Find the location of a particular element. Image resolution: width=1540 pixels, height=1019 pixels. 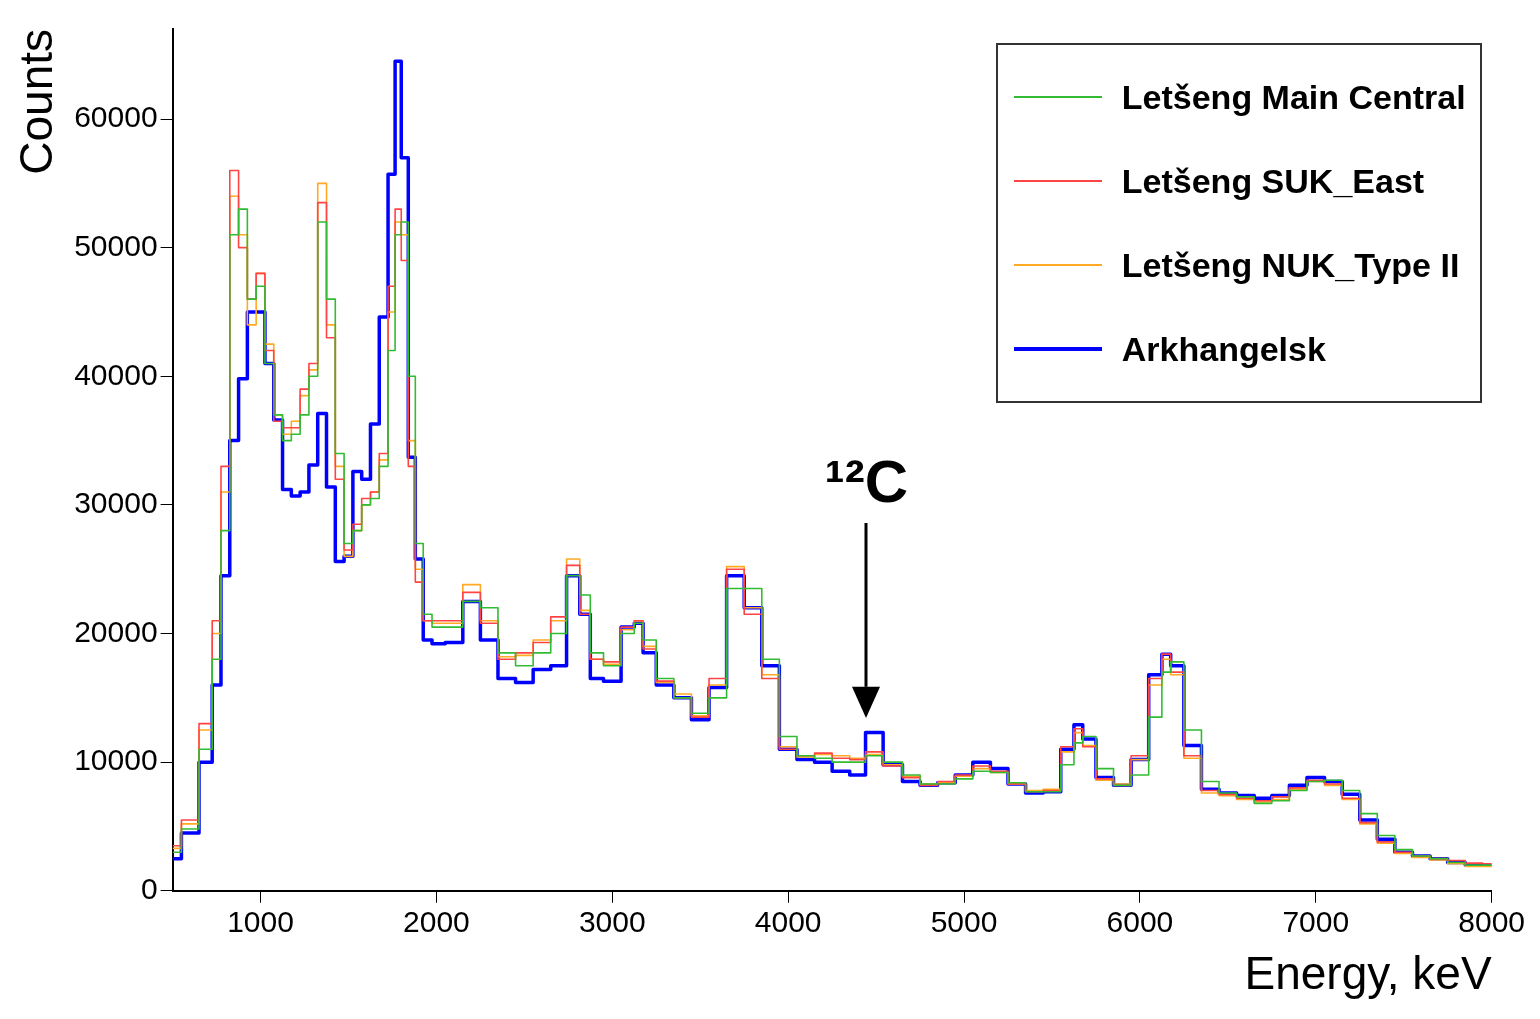

y-tick-label: 10000 is located at coordinates (116, 760).